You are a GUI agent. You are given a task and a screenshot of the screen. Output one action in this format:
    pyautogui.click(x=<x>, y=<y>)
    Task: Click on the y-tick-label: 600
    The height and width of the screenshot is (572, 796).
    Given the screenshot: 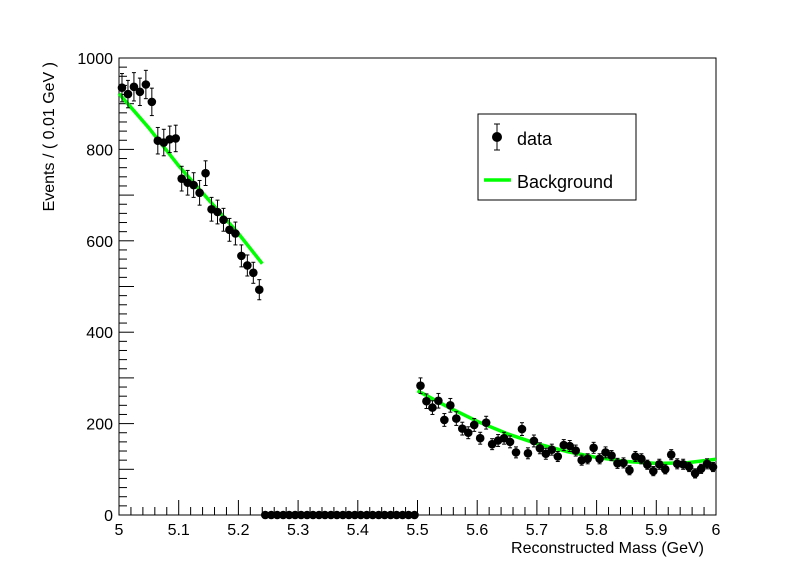 What is the action you would take?
    pyautogui.click(x=99, y=242)
    